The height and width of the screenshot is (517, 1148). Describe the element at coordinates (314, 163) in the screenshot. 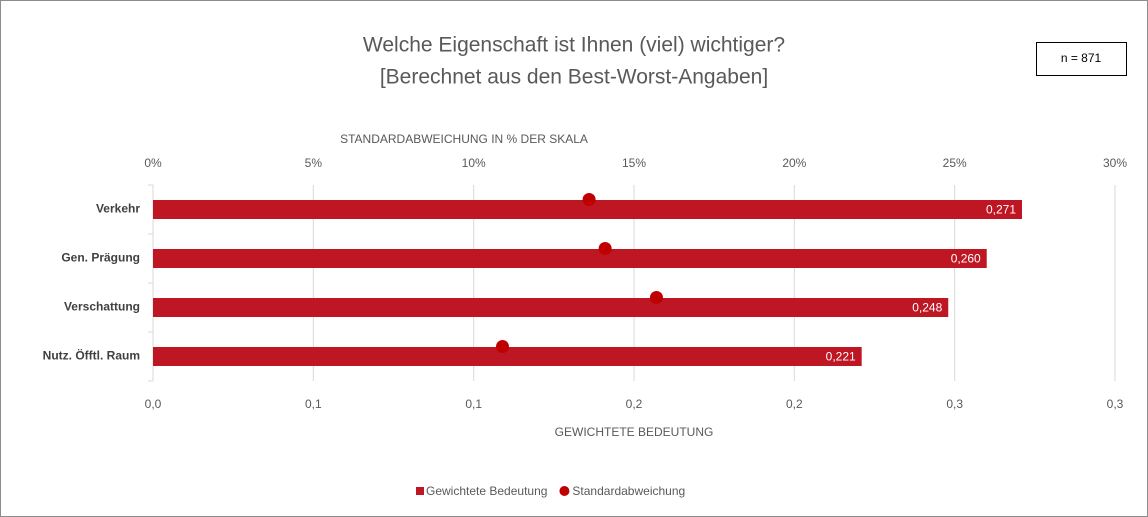

I see `x2-tick-label: 5%` at that location.